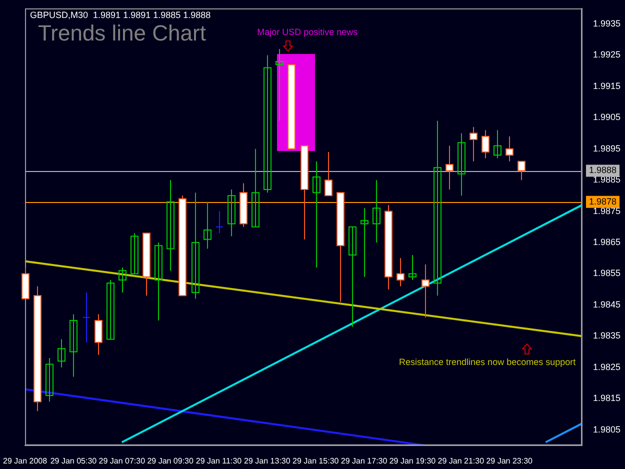 This screenshot has height=469, width=625. I want to click on y-tick-label: 1.9925, so click(607, 55).